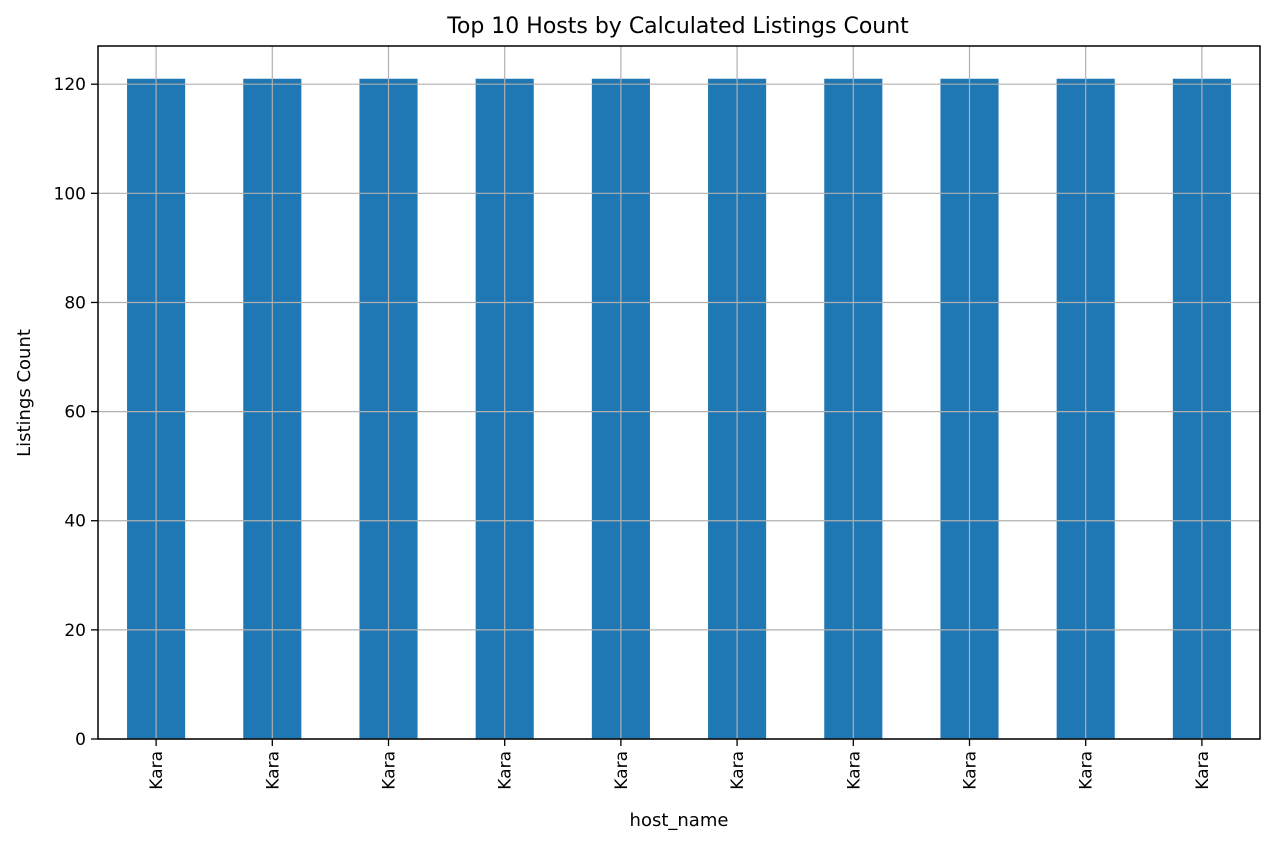 This screenshot has height=849, width=1275. What do you see at coordinates (679, 820) in the screenshot?
I see `x-axis-label: host_name` at bounding box center [679, 820].